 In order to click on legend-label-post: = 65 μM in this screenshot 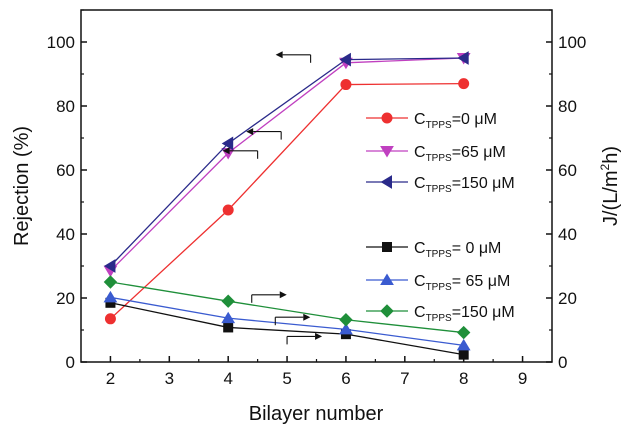, I will do `click(481, 281)`.